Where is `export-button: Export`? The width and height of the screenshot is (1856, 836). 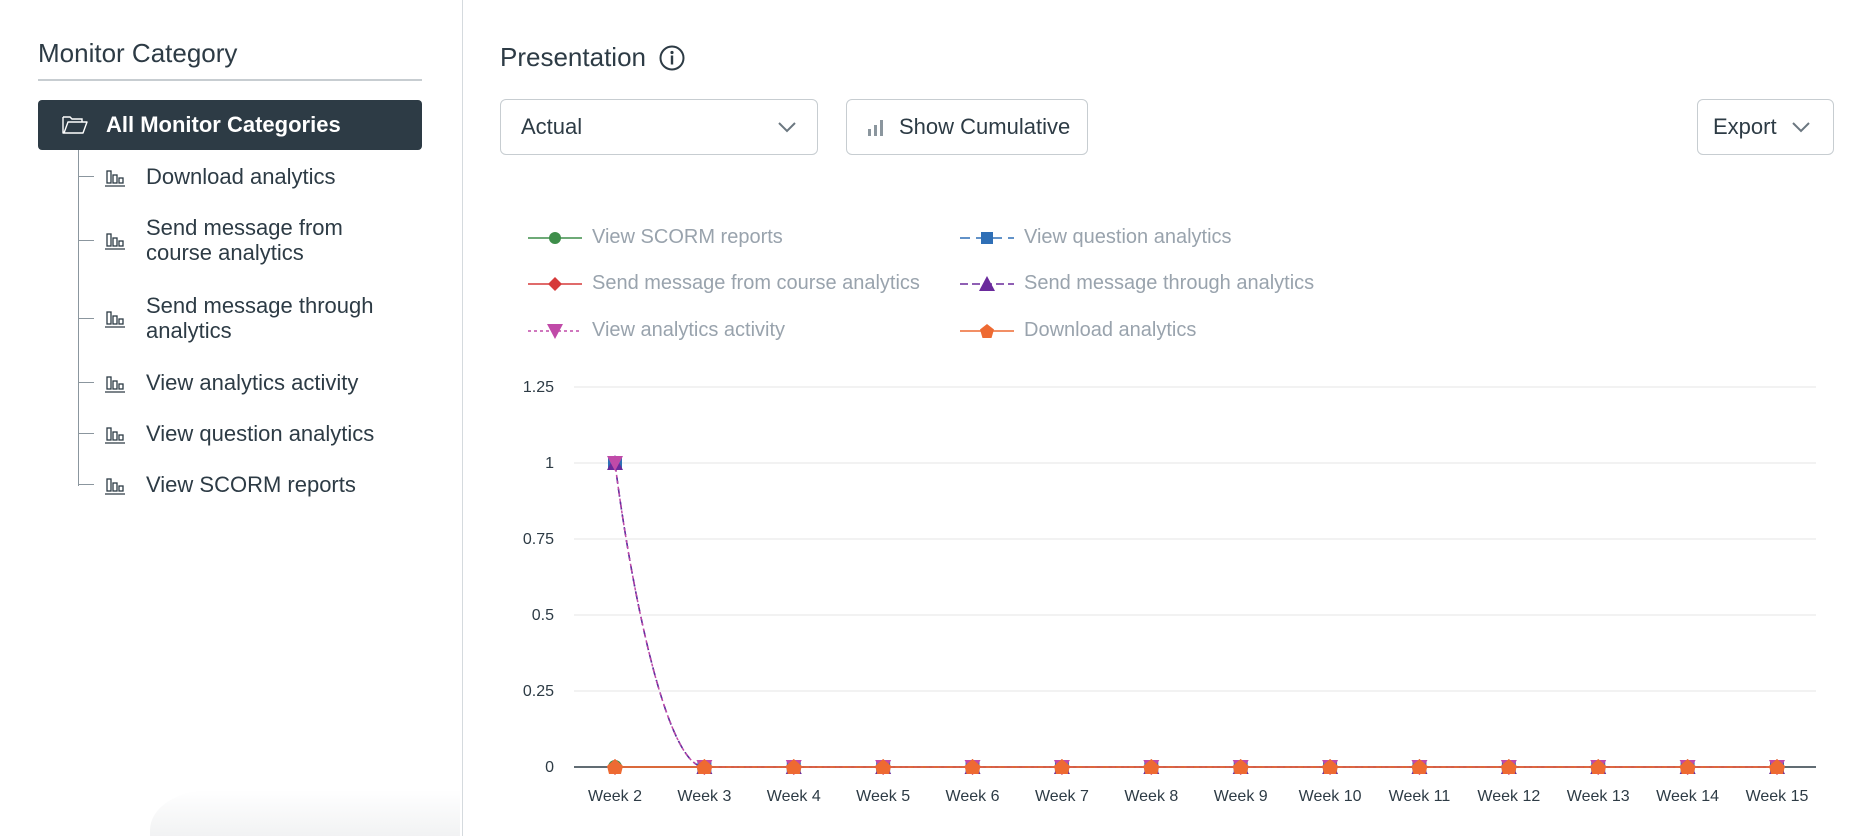 export-button: Export is located at coordinates (1765, 127).